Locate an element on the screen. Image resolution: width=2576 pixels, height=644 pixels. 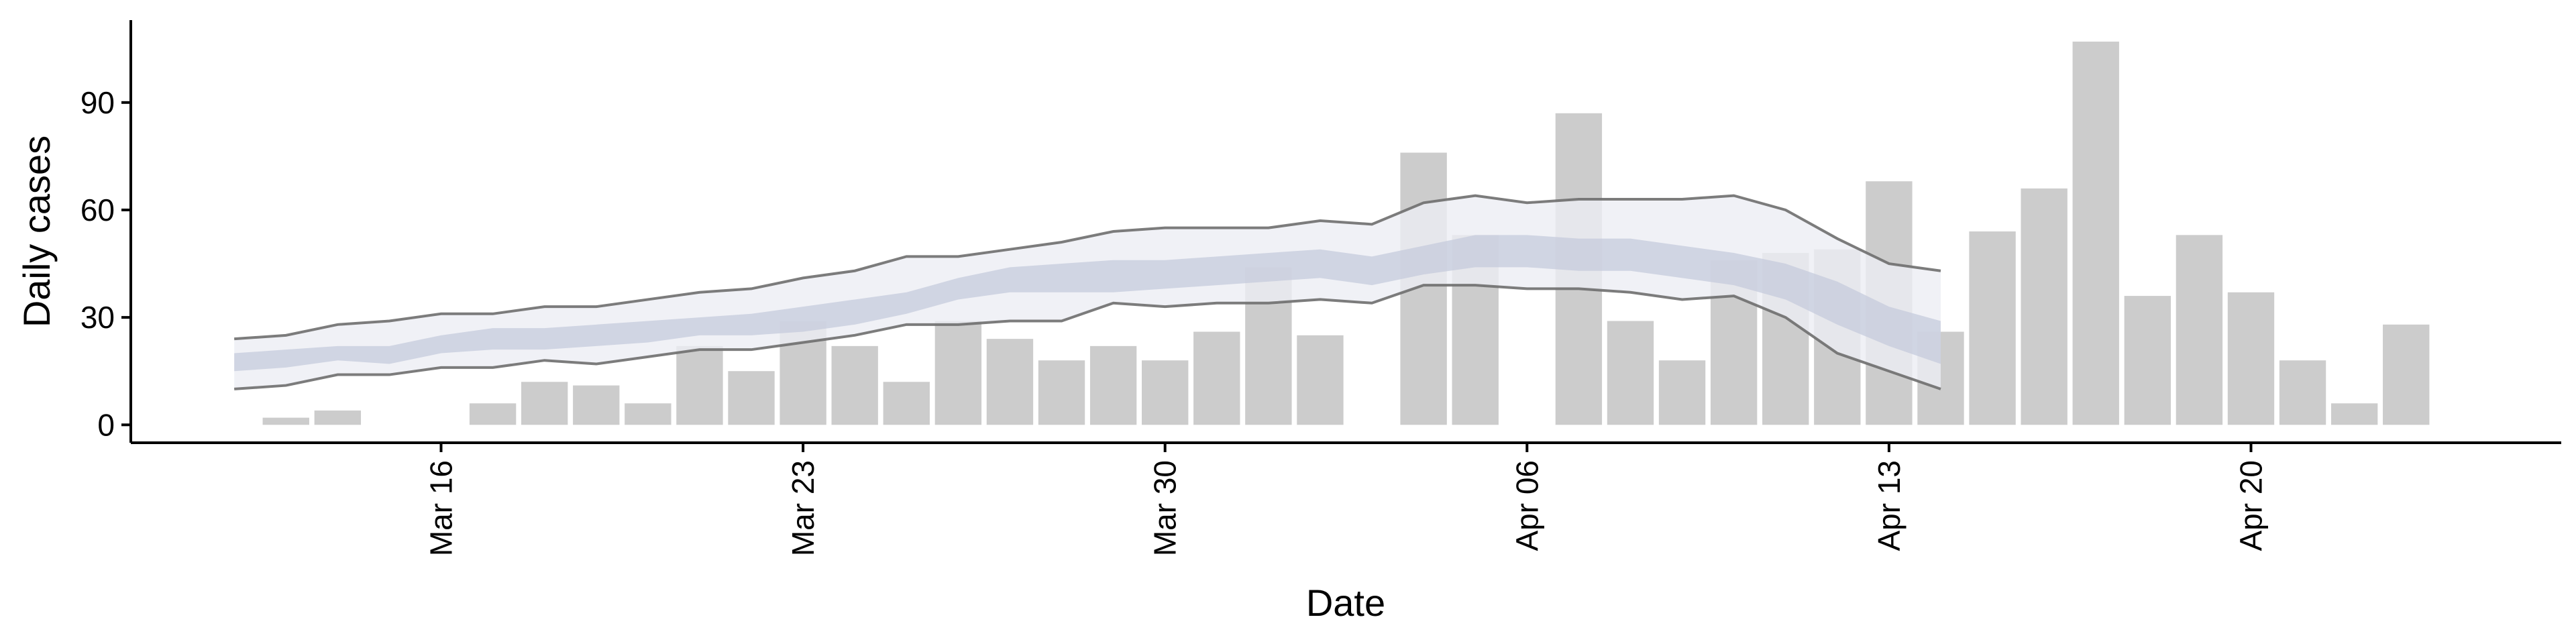
x-tick-label: Mar 23 is located at coordinates (803, 508).